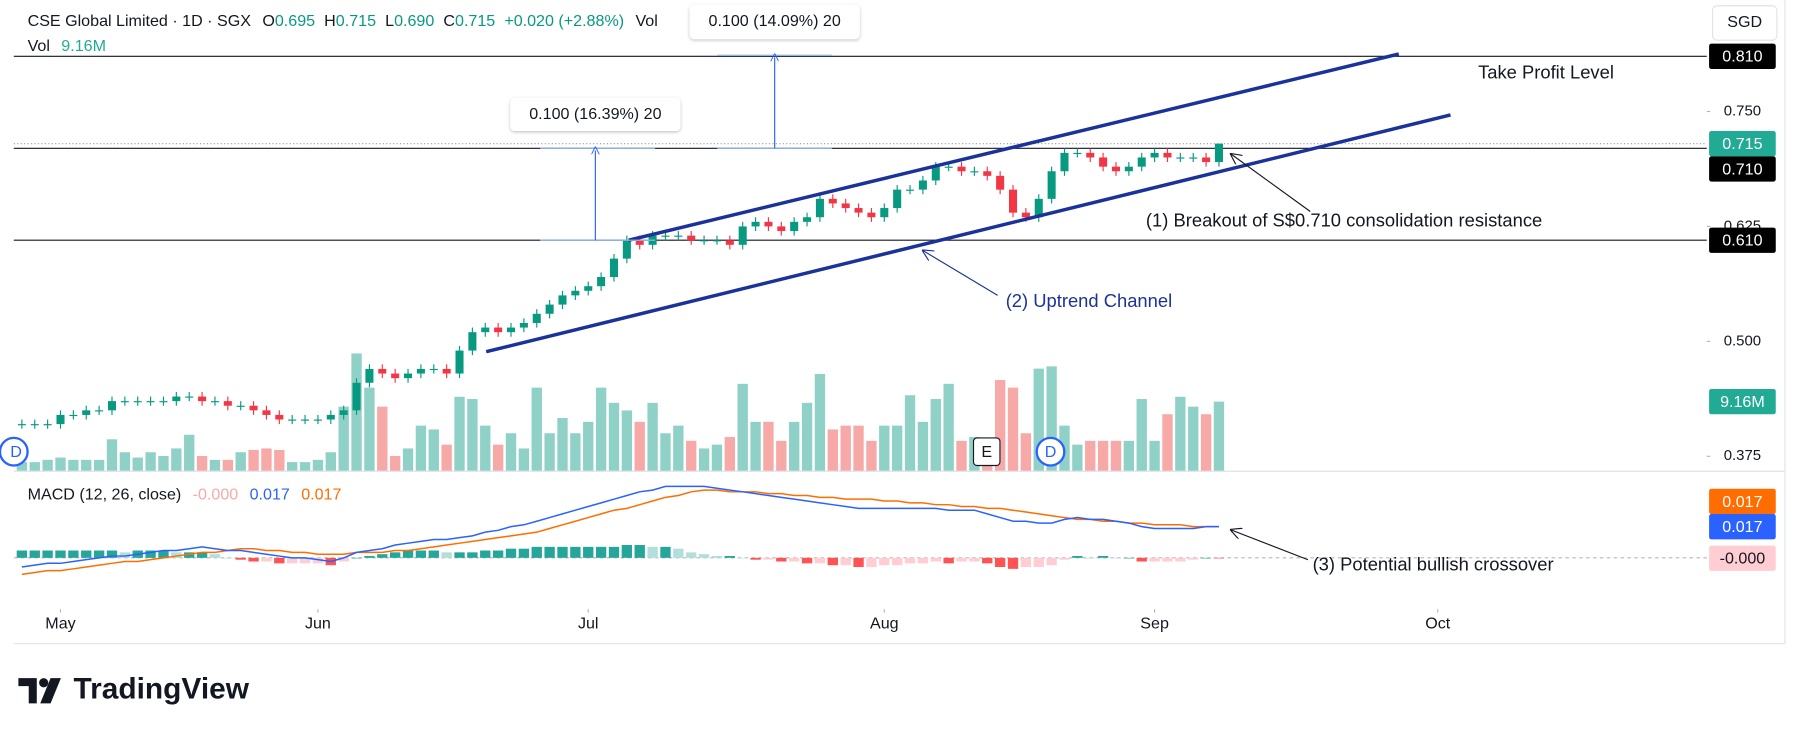 The image size is (1793, 731). I want to click on currency-button, so click(1744, 23).